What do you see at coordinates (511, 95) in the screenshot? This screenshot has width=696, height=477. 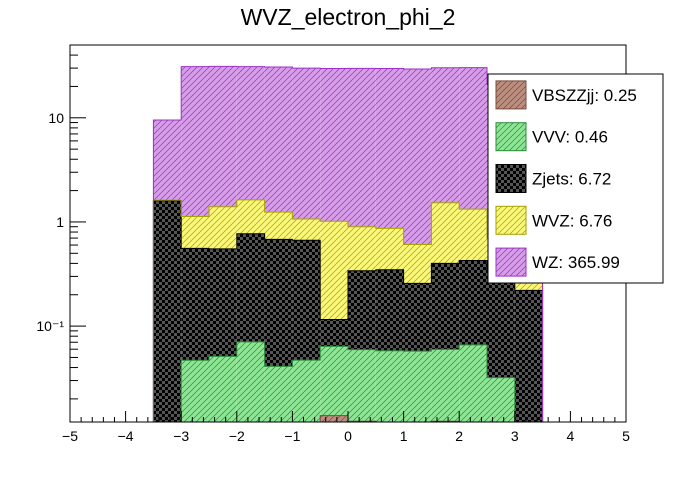 I see `legend-swatch-vbszzjj` at bounding box center [511, 95].